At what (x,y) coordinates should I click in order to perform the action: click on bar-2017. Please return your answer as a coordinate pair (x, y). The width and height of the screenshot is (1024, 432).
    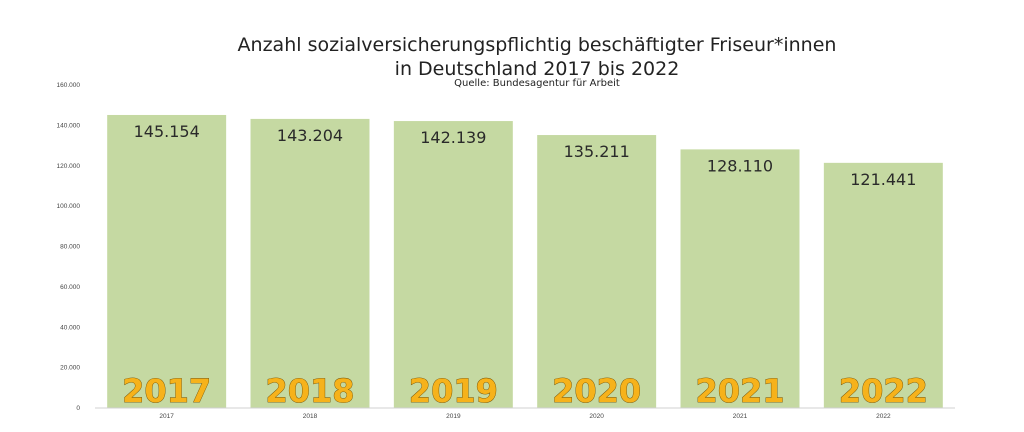
    Looking at the image, I should click on (167, 261).